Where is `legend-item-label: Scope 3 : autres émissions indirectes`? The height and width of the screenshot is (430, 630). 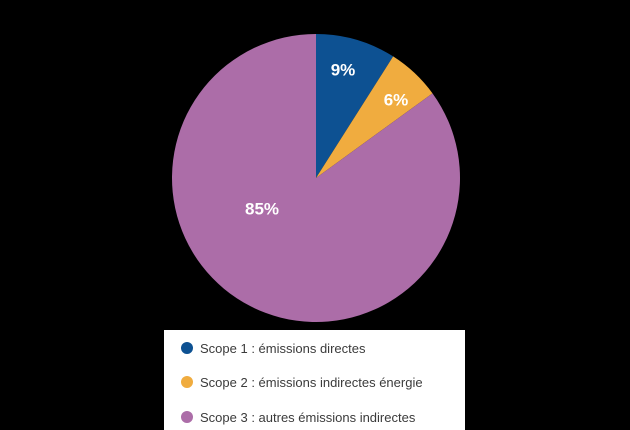
legend-item-label: Scope 3 : autres émissions indirectes is located at coordinates (308, 417).